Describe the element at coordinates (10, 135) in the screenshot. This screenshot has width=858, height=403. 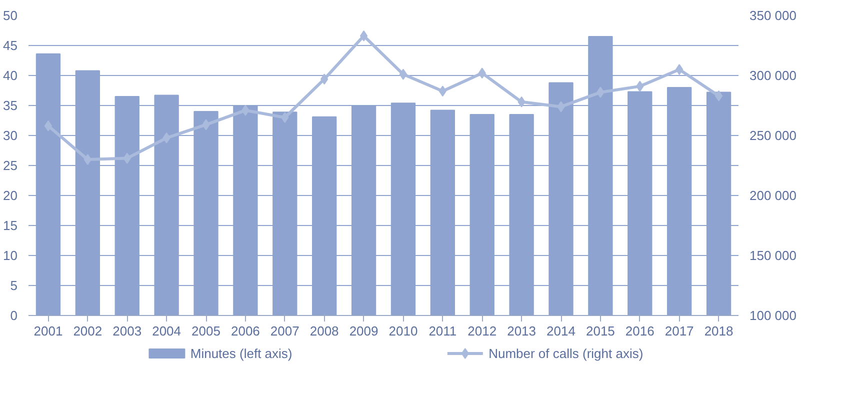
I see `y-tick-label: 30` at that location.